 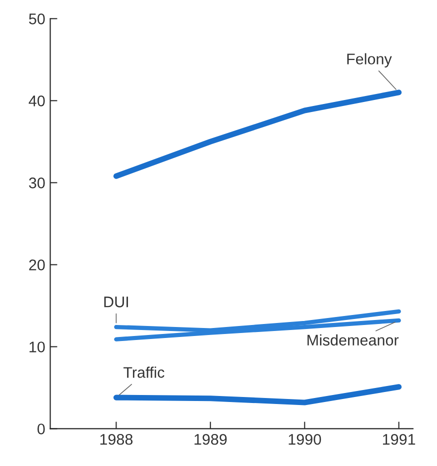 I want to click on x-tick-label: 1988, so click(x=116, y=439).